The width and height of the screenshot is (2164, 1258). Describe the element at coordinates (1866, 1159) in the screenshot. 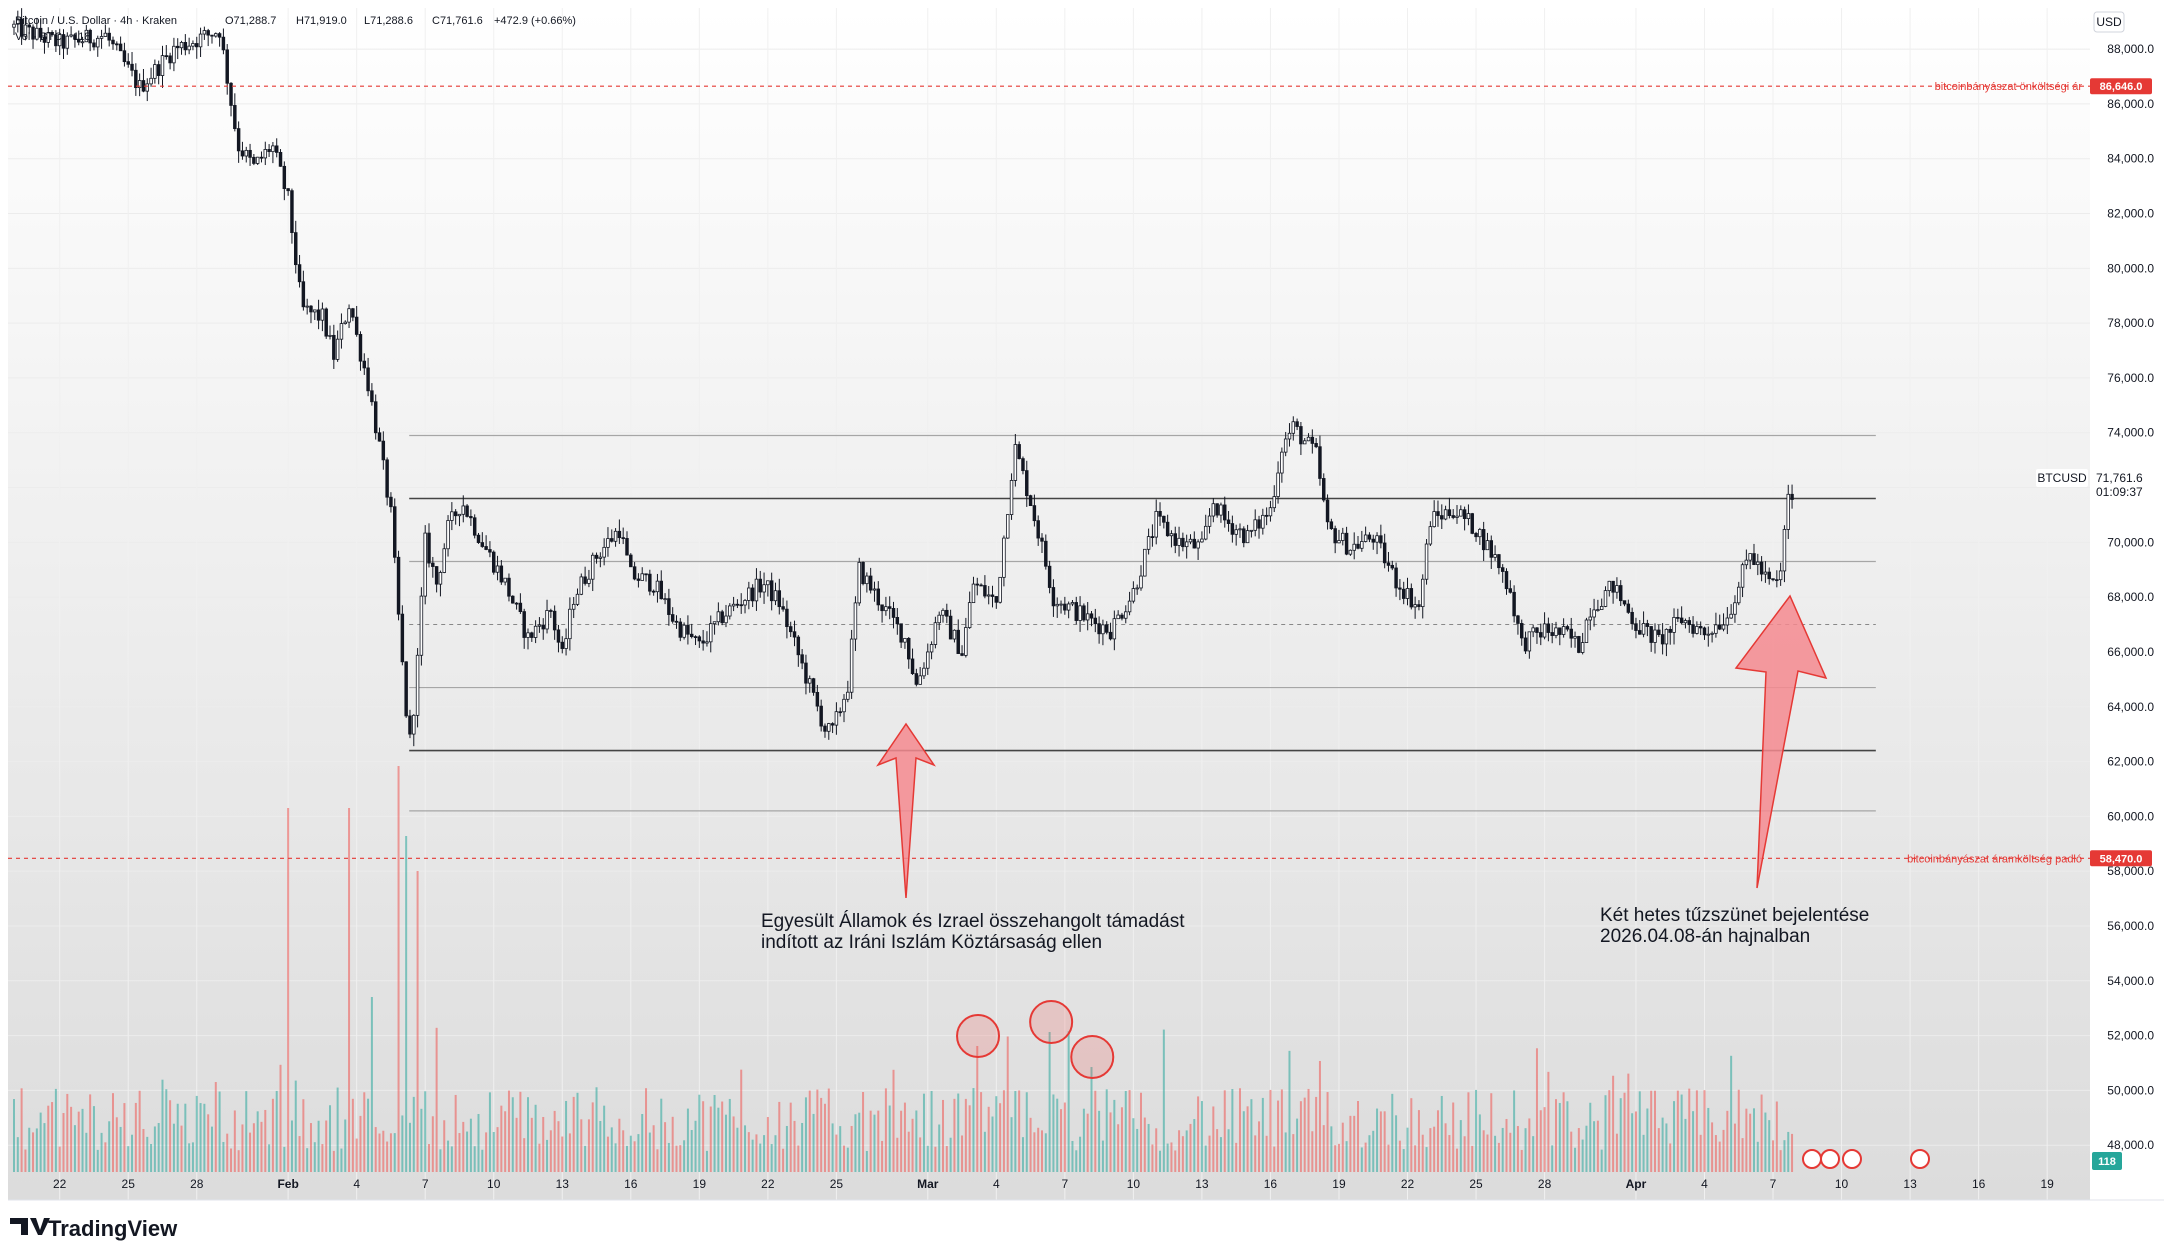

I see `event-flags` at that location.